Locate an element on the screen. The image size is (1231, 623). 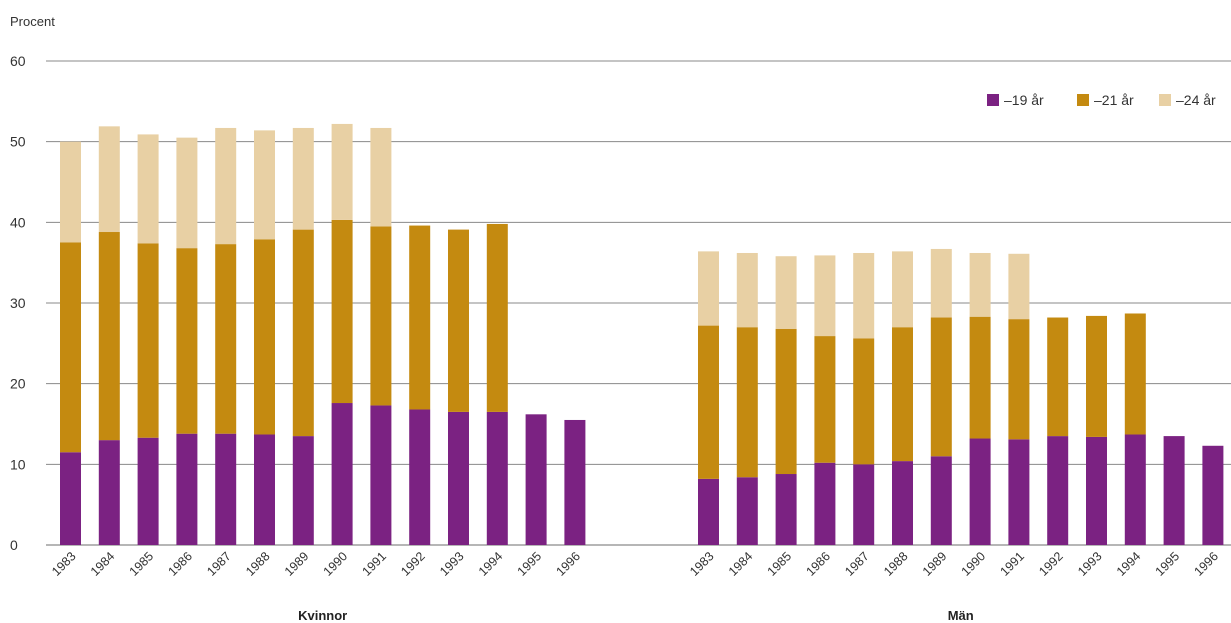
y-tick-label: 20 is located at coordinates (18, 384).